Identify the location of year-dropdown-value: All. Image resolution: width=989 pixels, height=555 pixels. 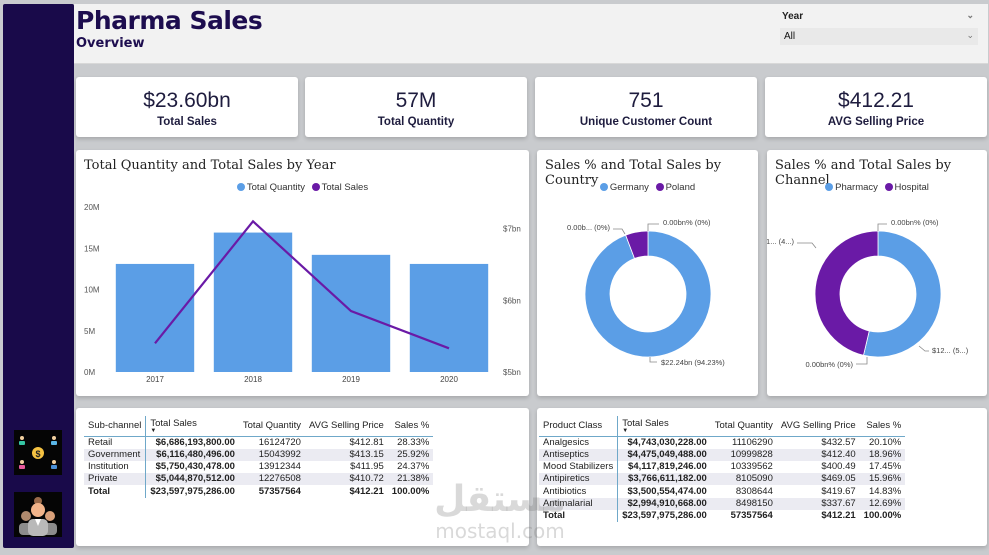
(790, 36).